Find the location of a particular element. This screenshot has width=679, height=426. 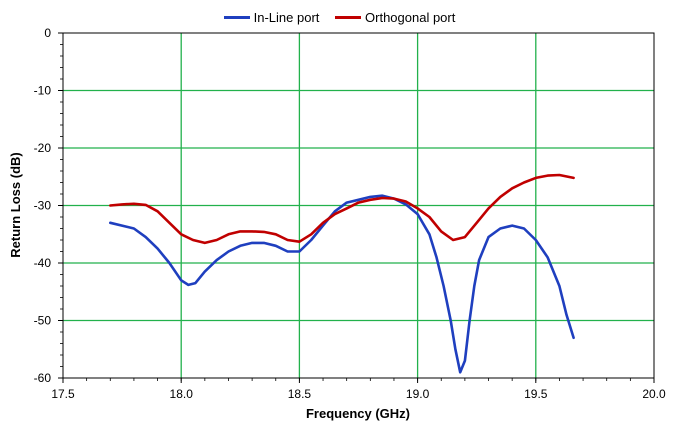

legend: In-Line port Orthogonal port is located at coordinates (339, 16).